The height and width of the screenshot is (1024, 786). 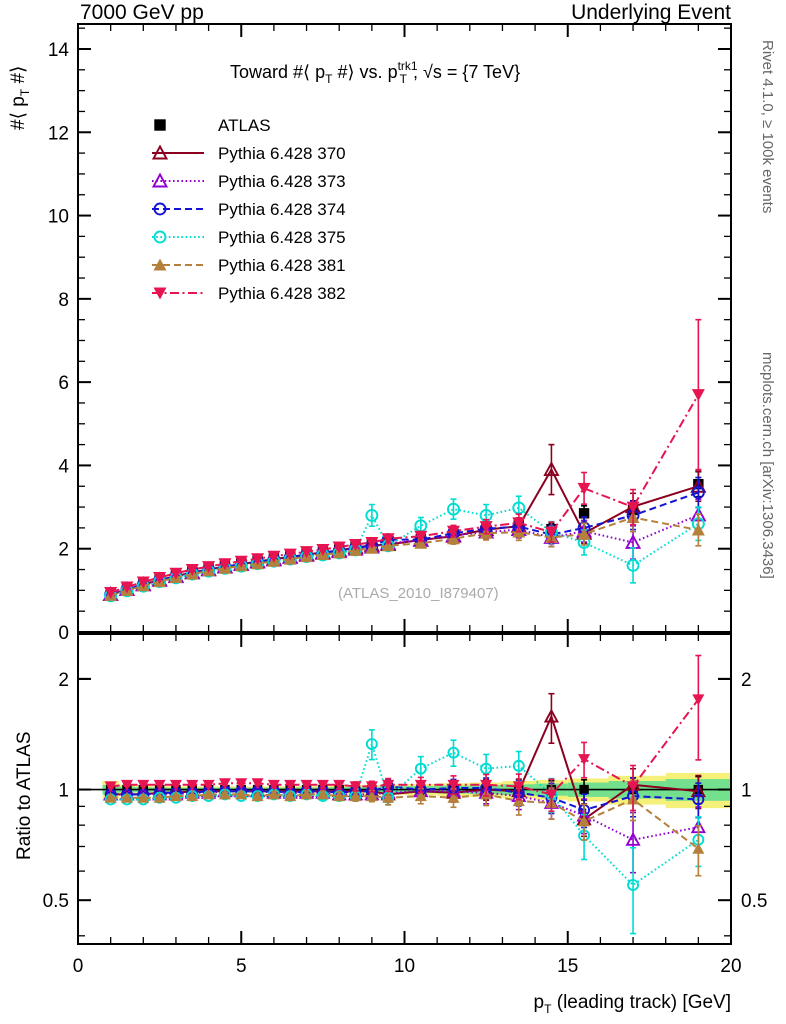 What do you see at coordinates (415, 72) in the screenshot?
I see `title-comma: ,` at bounding box center [415, 72].